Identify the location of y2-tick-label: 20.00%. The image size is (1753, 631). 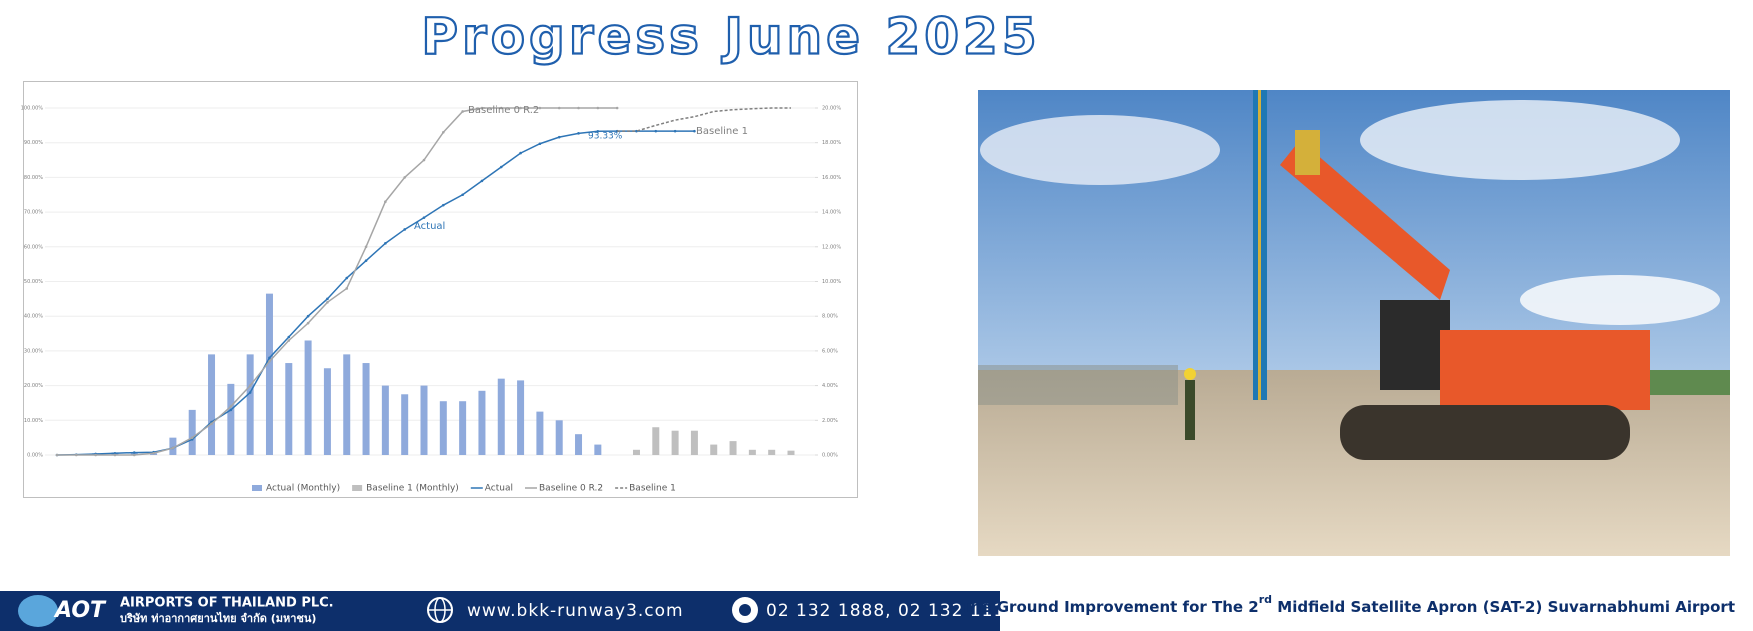
(831, 109).